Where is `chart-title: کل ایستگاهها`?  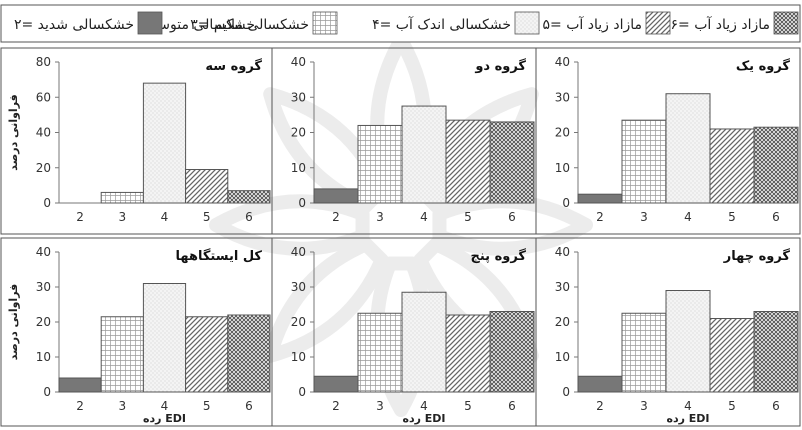
chart-title: کل ایستگاهها is located at coordinates (219, 256).